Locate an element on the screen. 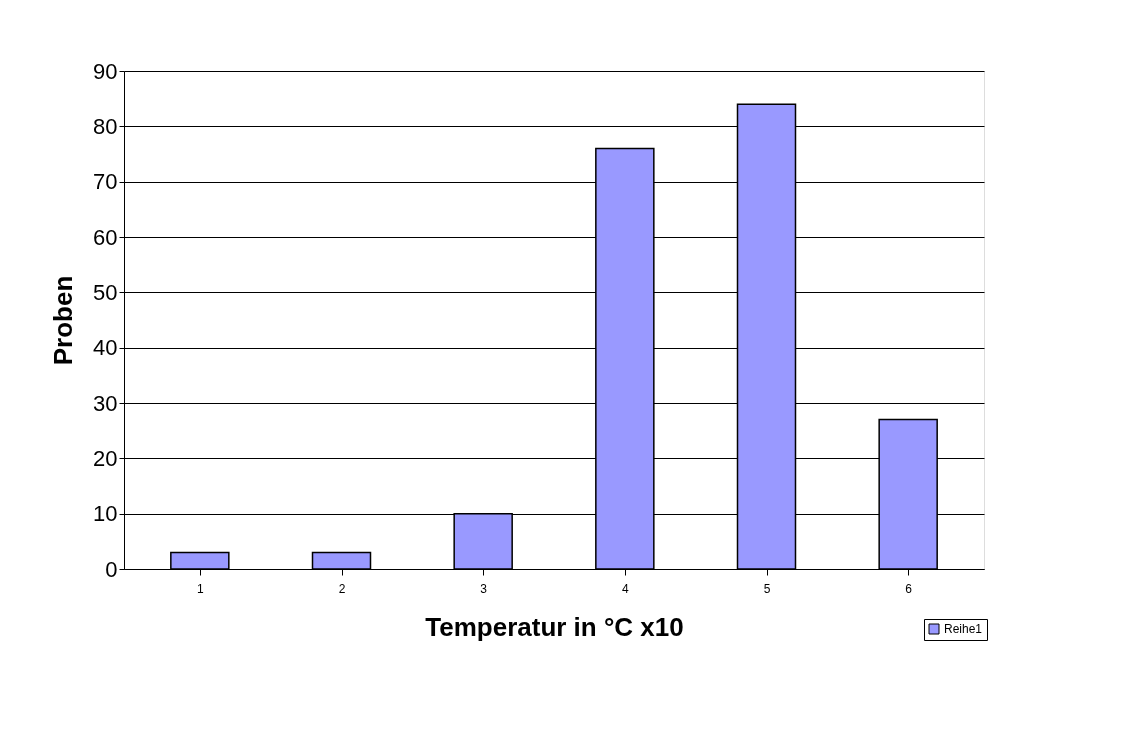  y-tick-label: 40 is located at coordinates (105, 348).